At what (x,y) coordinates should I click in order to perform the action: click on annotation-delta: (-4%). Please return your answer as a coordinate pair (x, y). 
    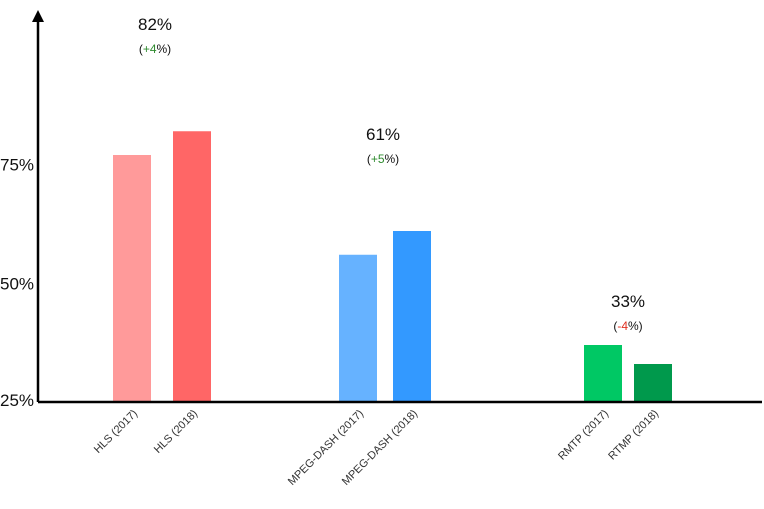
    Looking at the image, I should click on (627, 326).